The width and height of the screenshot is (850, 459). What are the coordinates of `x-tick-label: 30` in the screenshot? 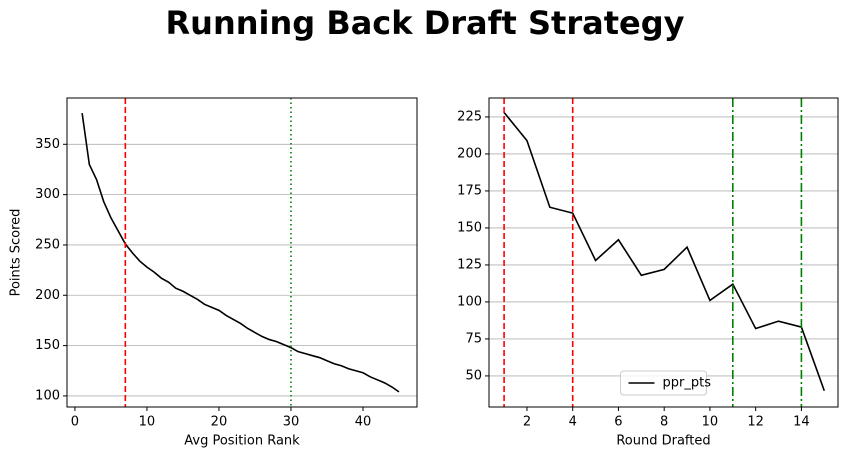 It's located at (291, 422).